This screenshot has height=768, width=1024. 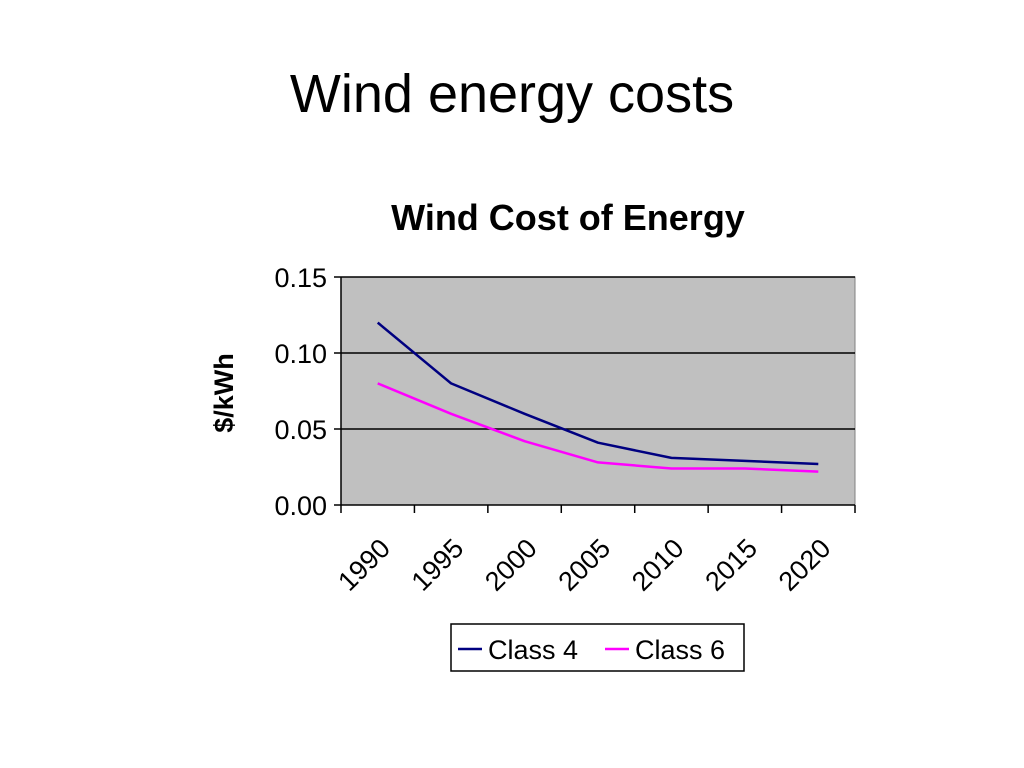 What do you see at coordinates (300, 392) in the screenshot?
I see `y-tick-labels: 0.00 0.05 0.10 0.15` at bounding box center [300, 392].